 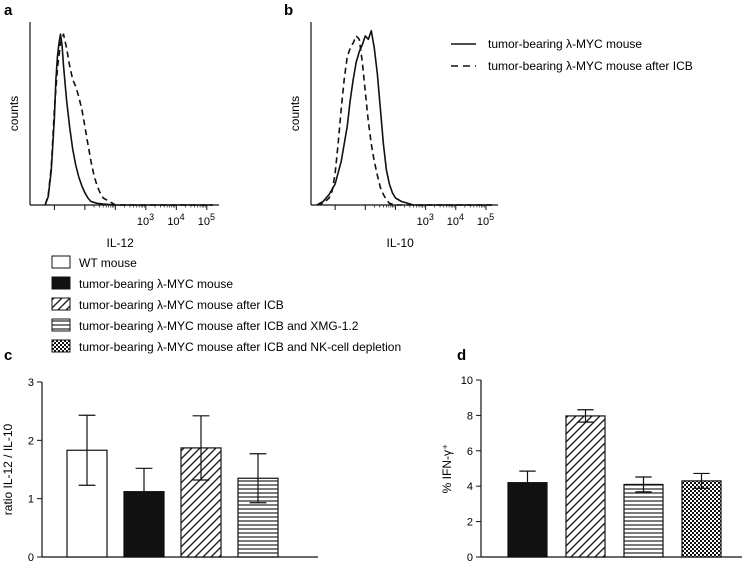 I want to click on legend-solid-label: tumor-bearing λ-MYC mouse, so click(x=565, y=44).